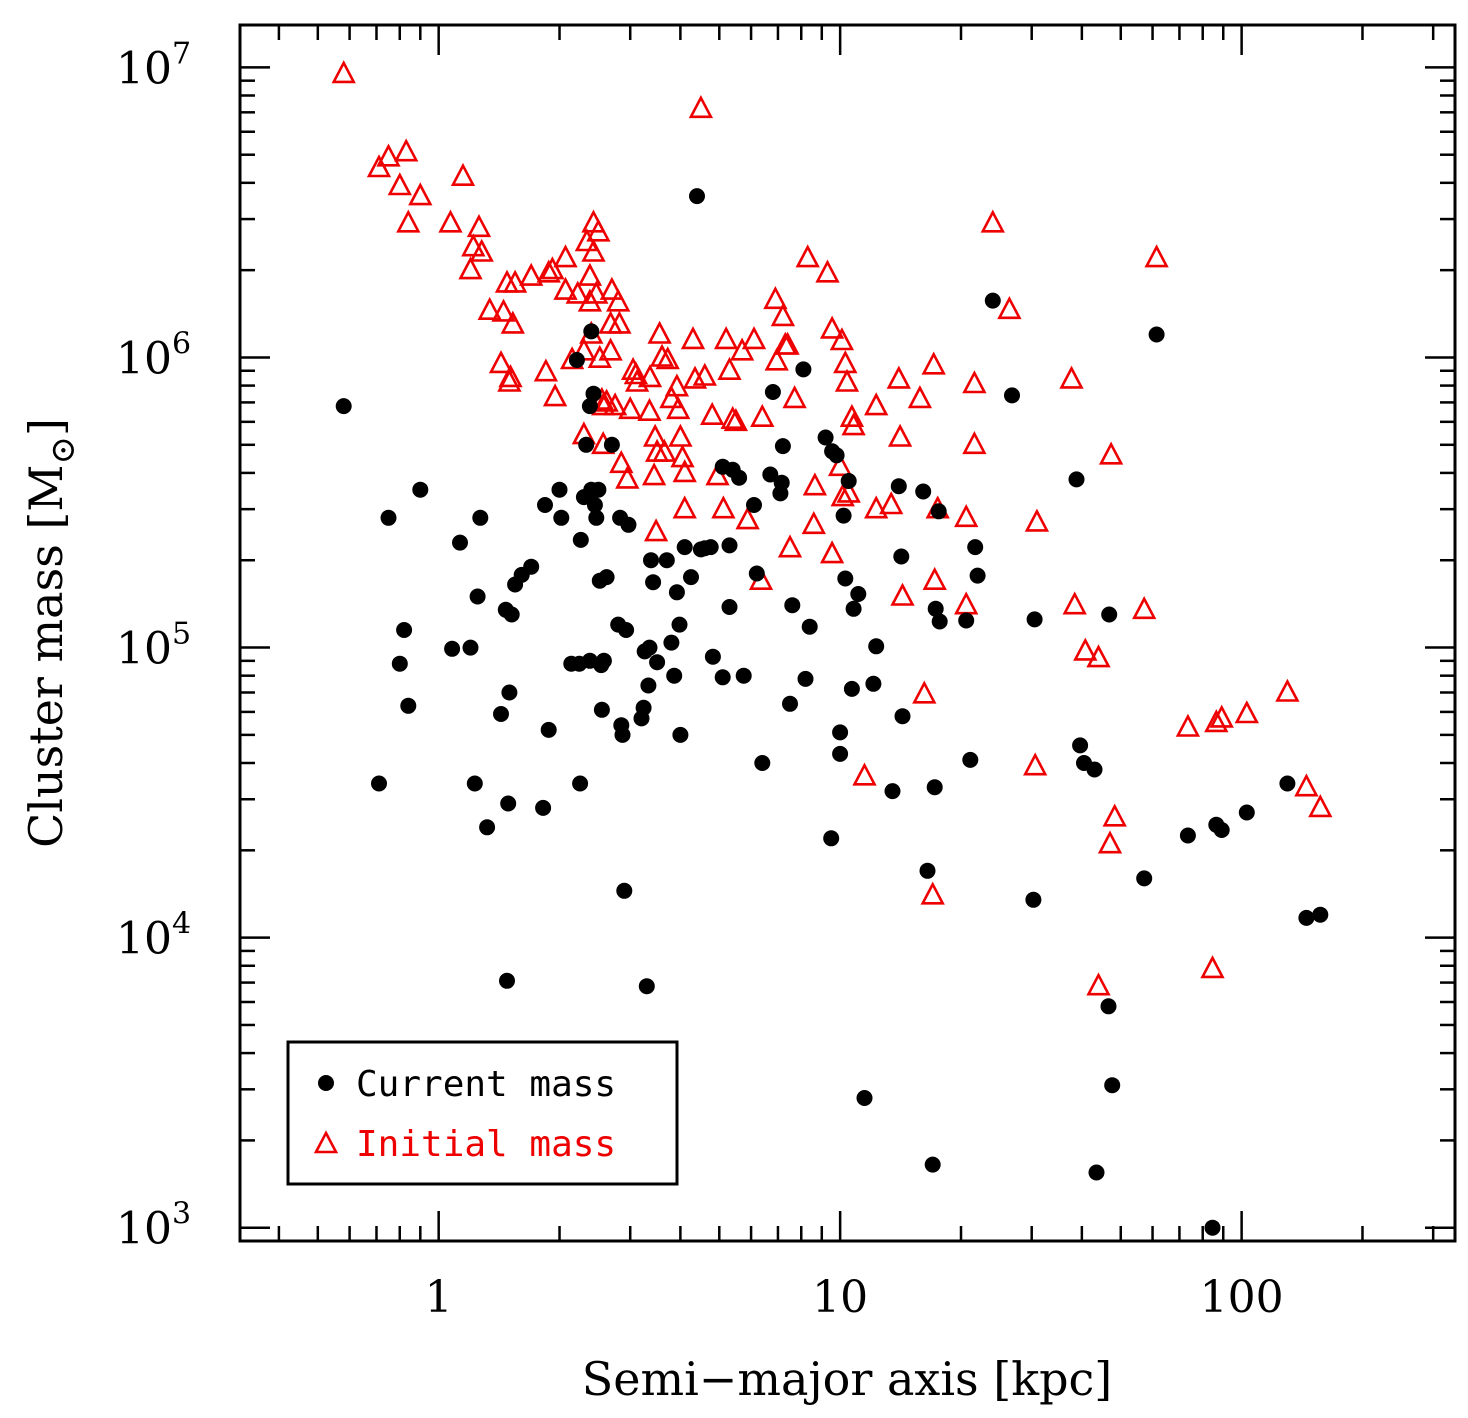  Describe the element at coordinates (153, 646) in the screenshot. I see `y-tick-label: 10⁵` at that location.